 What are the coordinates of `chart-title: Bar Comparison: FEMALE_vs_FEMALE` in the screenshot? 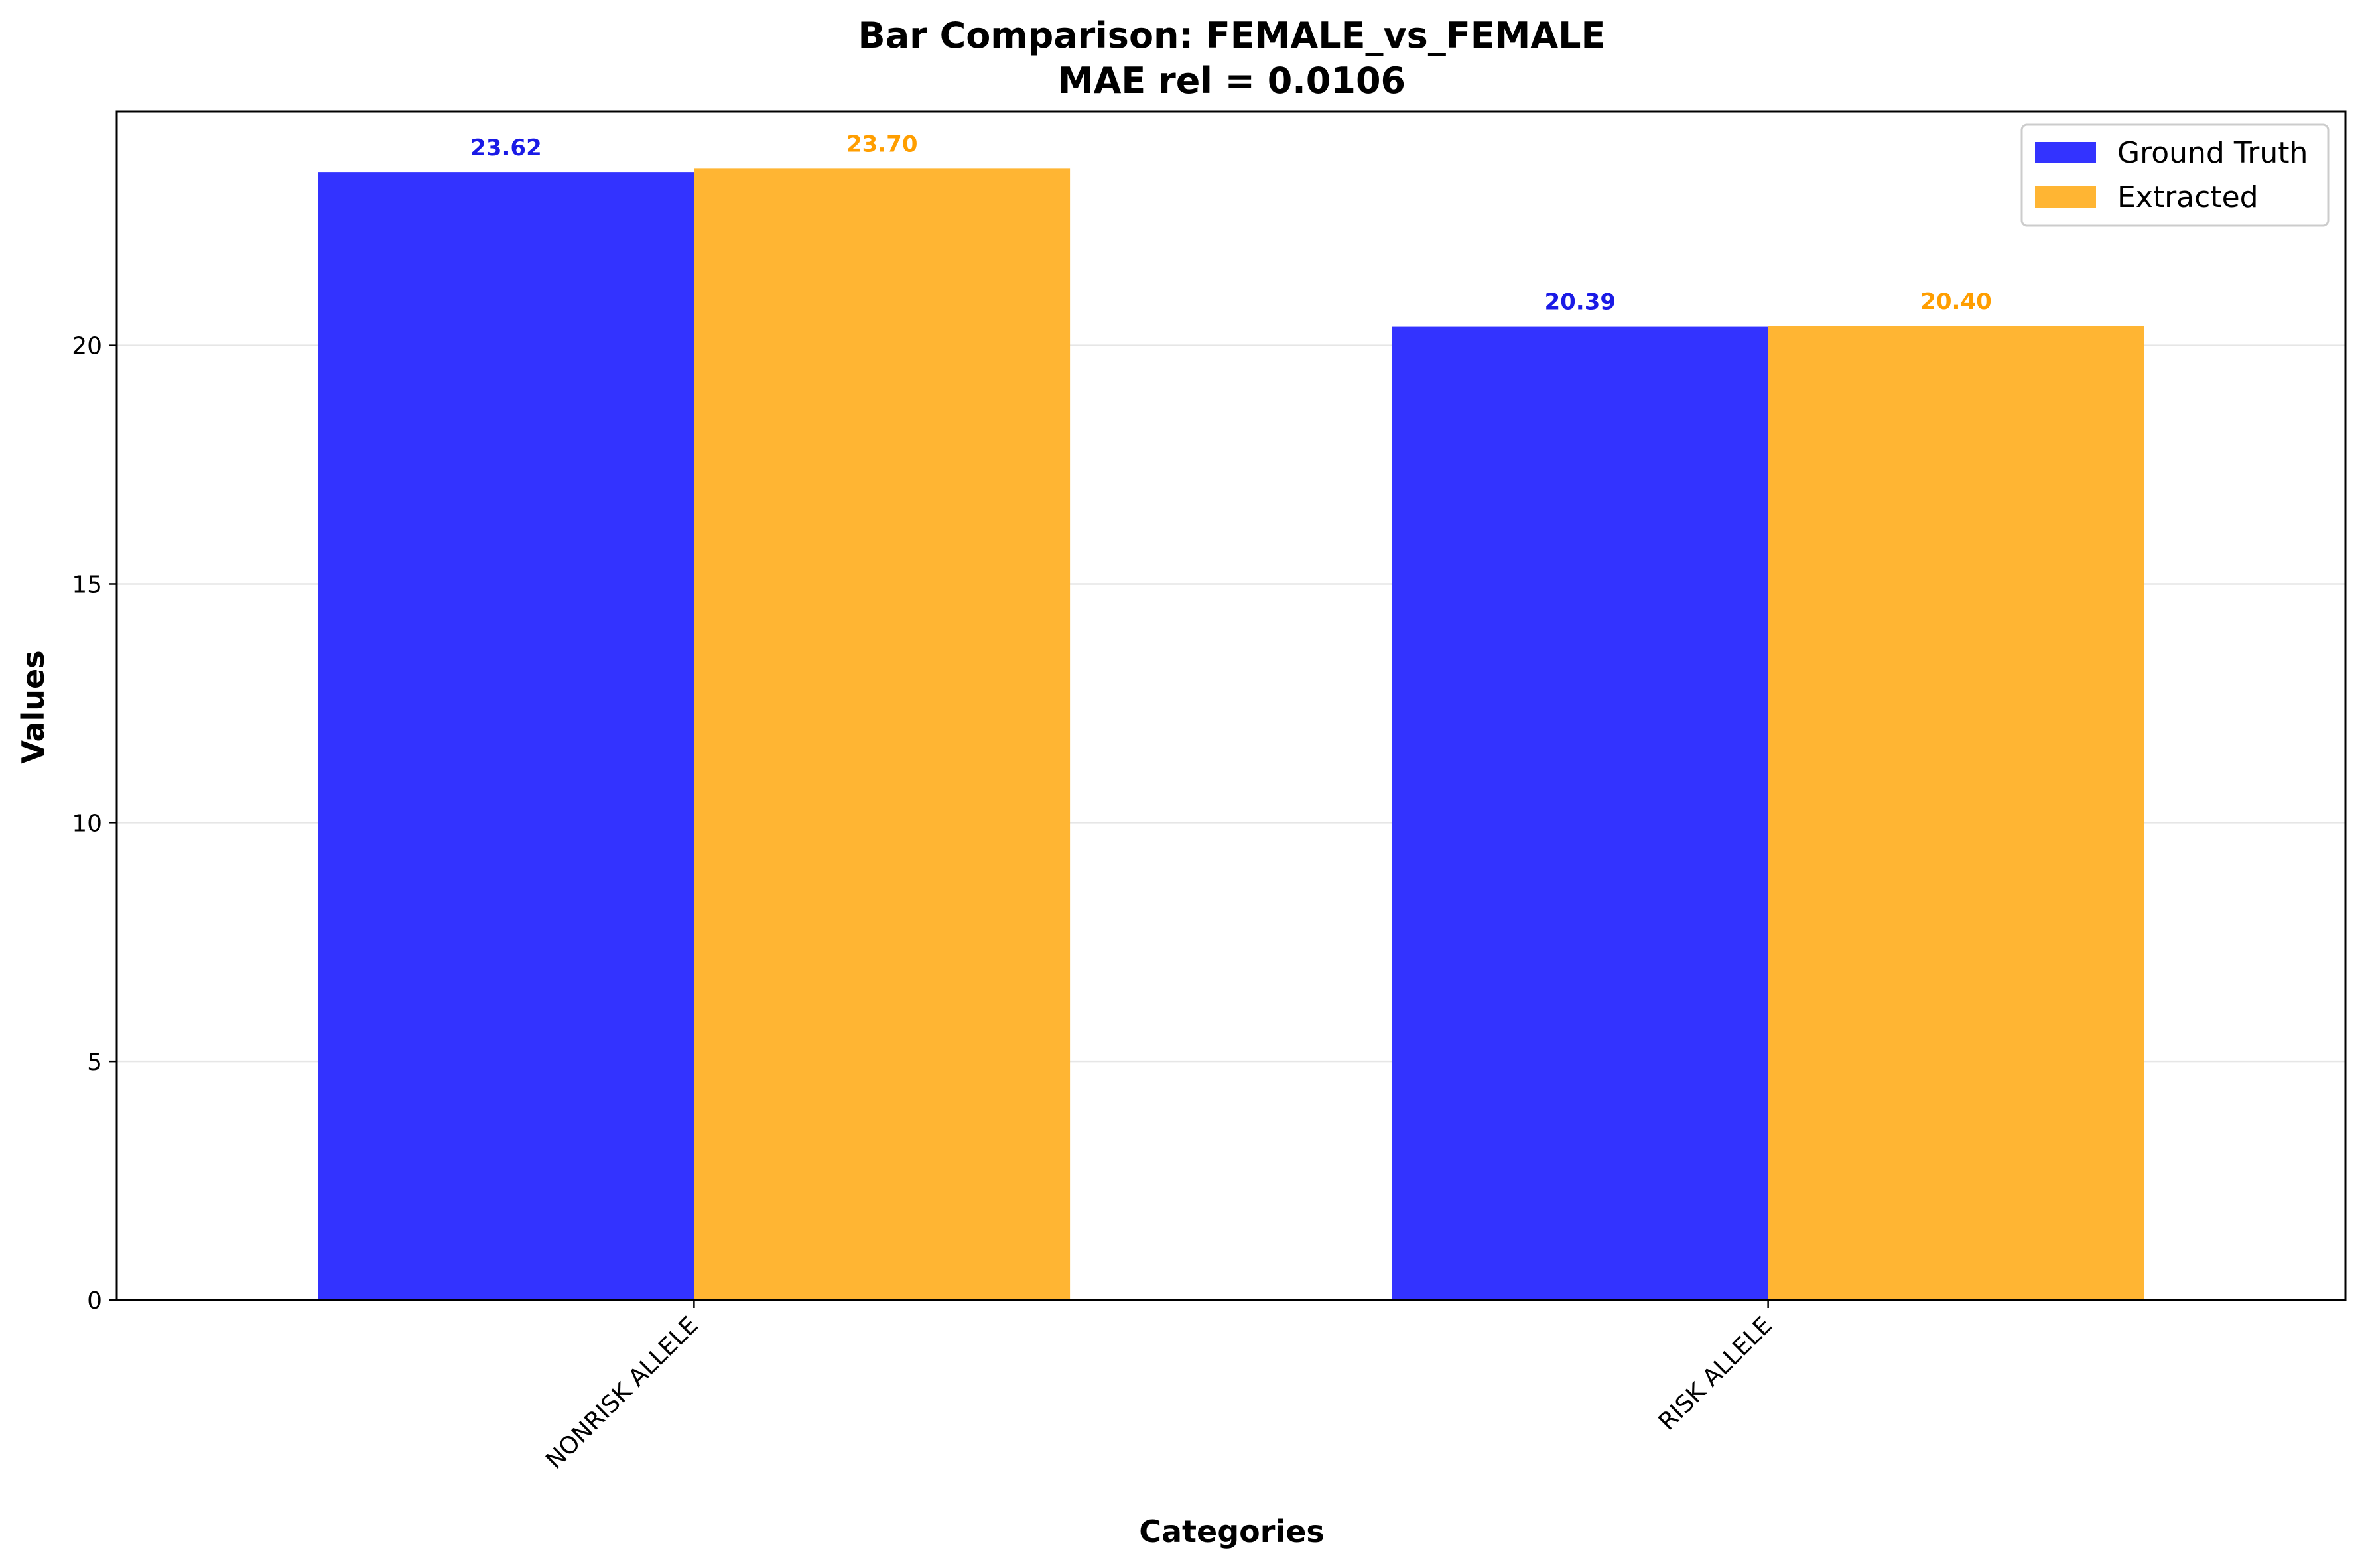 It's located at (1232, 35).